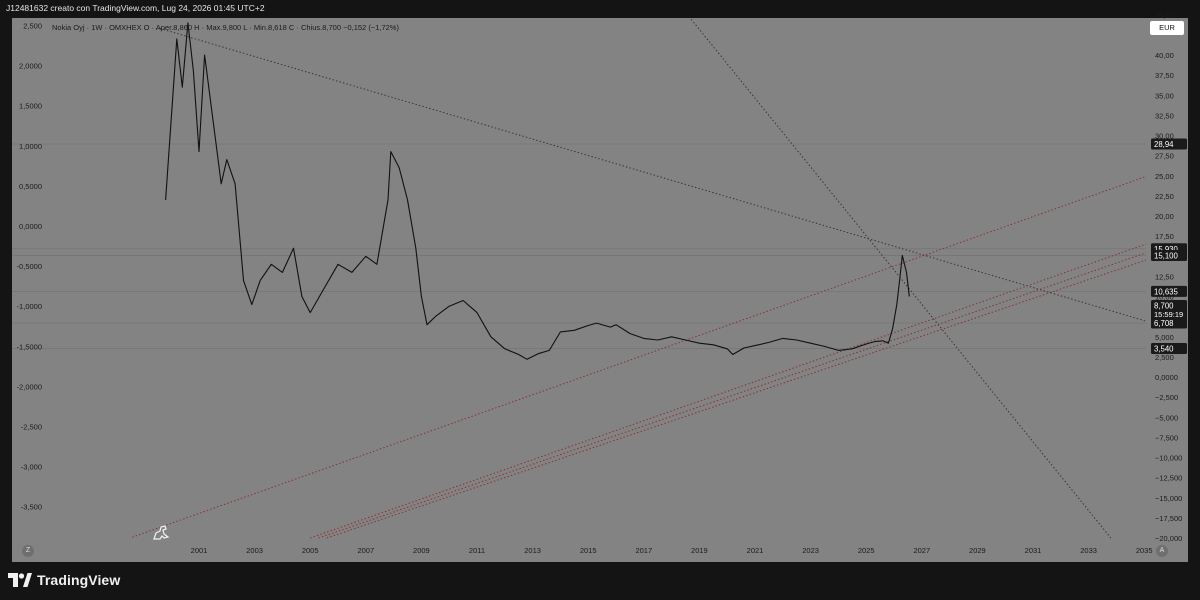 The image size is (1200, 600). What do you see at coordinates (1164, 95) in the screenshot?
I see `right-tick-label: 35,00` at bounding box center [1164, 95].